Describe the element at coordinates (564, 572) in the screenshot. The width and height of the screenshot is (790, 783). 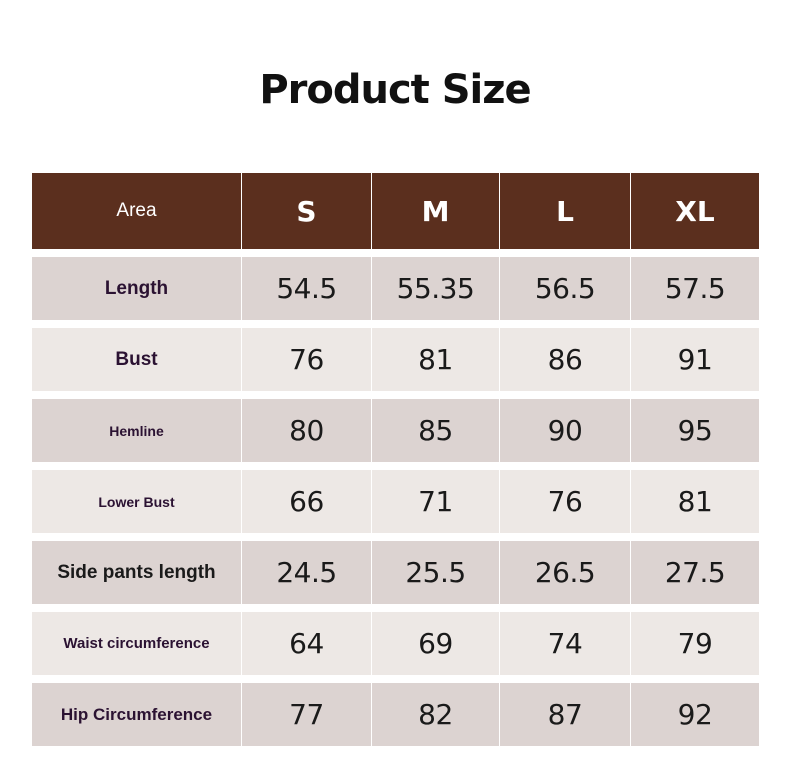
I see `table-cell: 26.5` at that location.